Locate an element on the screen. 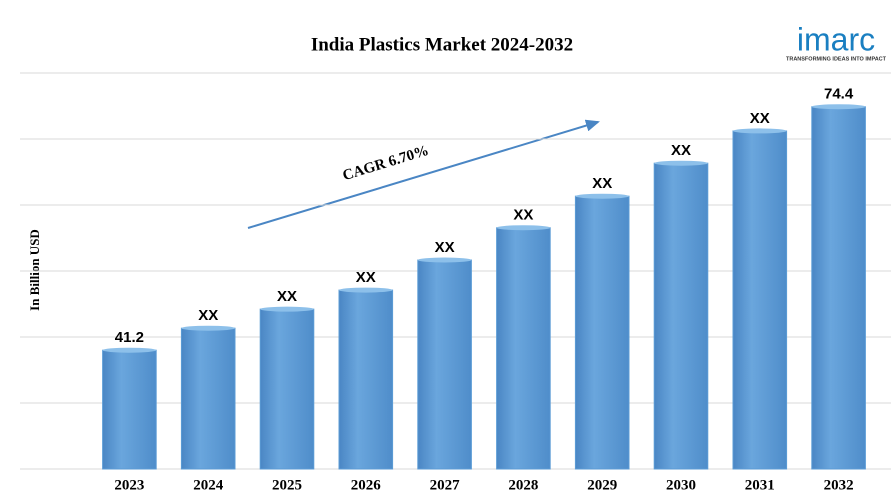 This screenshot has width=891, height=498. value-label: 74.4 is located at coordinates (839, 94).